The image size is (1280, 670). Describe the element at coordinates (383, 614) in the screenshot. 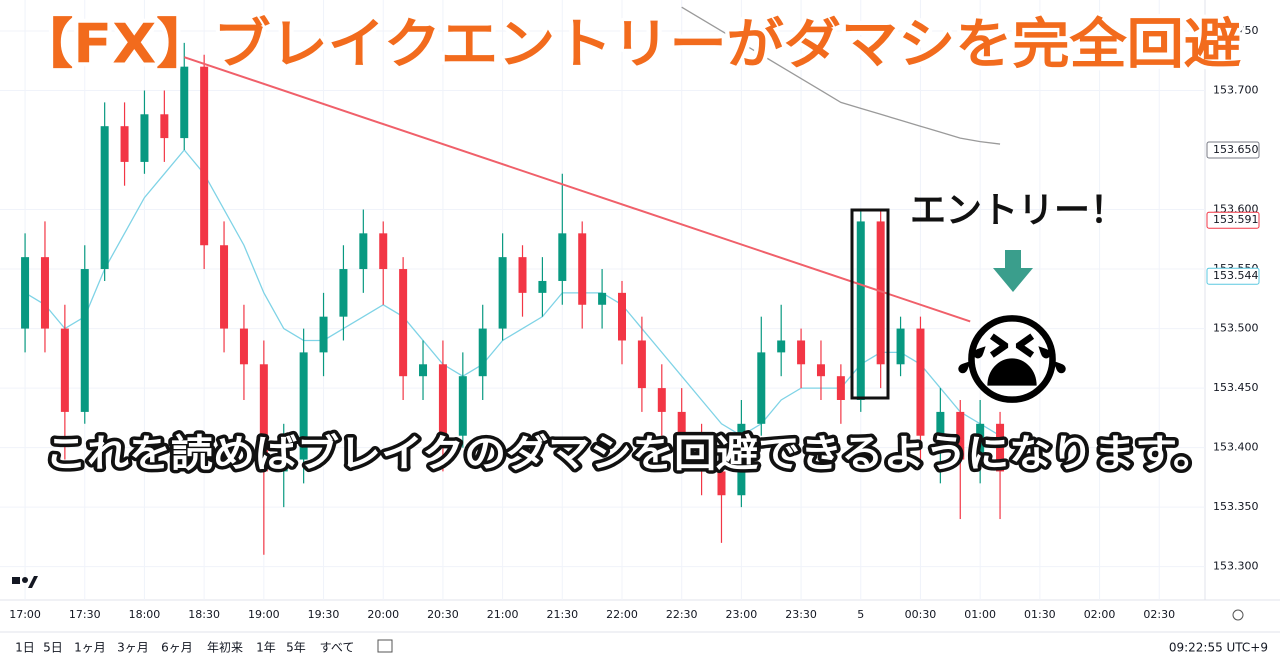

I see `x-tick-label: 20:00` at that location.